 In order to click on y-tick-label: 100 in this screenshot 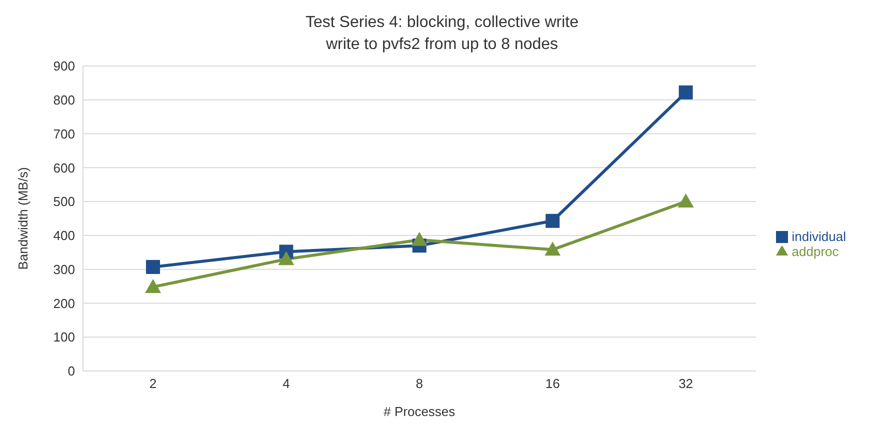, I will do `click(64, 337)`.